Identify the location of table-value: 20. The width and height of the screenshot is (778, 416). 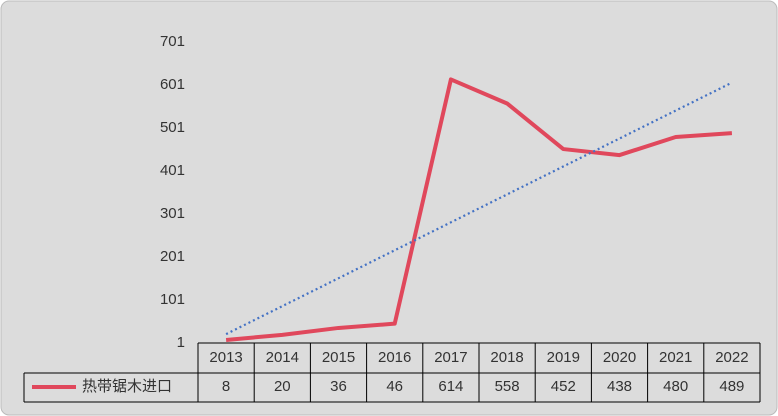
(282, 386).